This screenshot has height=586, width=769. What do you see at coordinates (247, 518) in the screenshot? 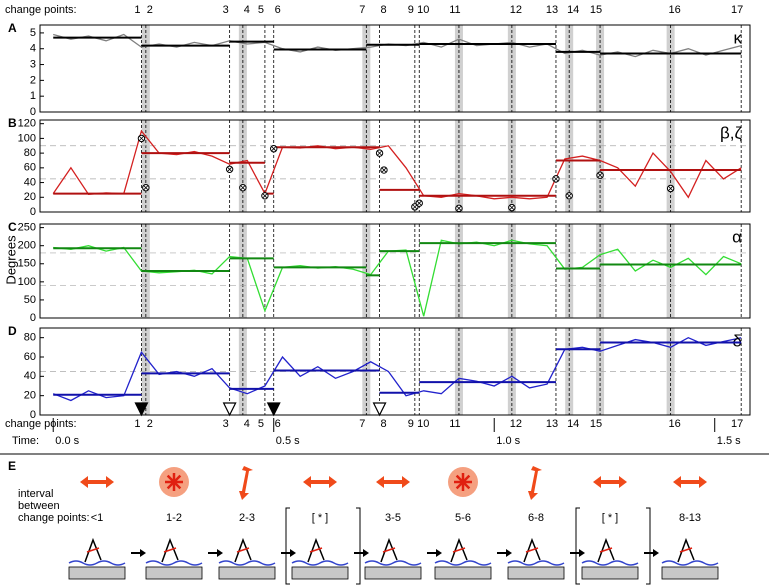
I see `interval-value: 2-3` at bounding box center [247, 518].